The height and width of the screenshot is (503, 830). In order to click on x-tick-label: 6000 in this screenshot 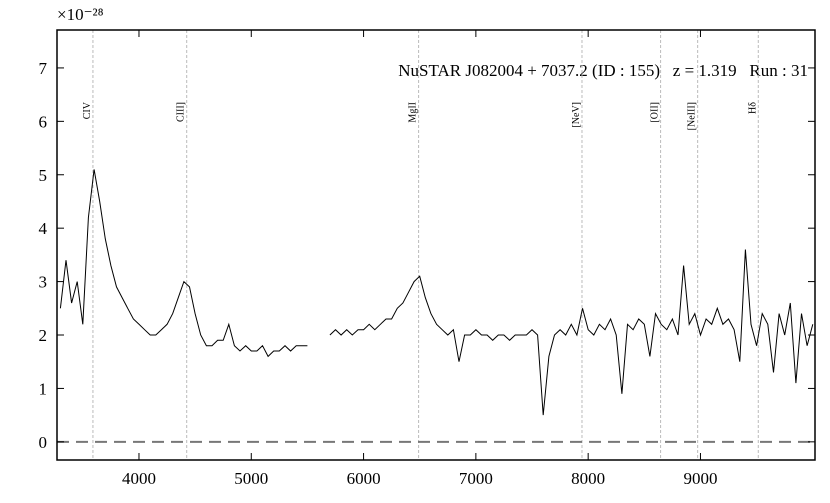, I will do `click(364, 478)`.